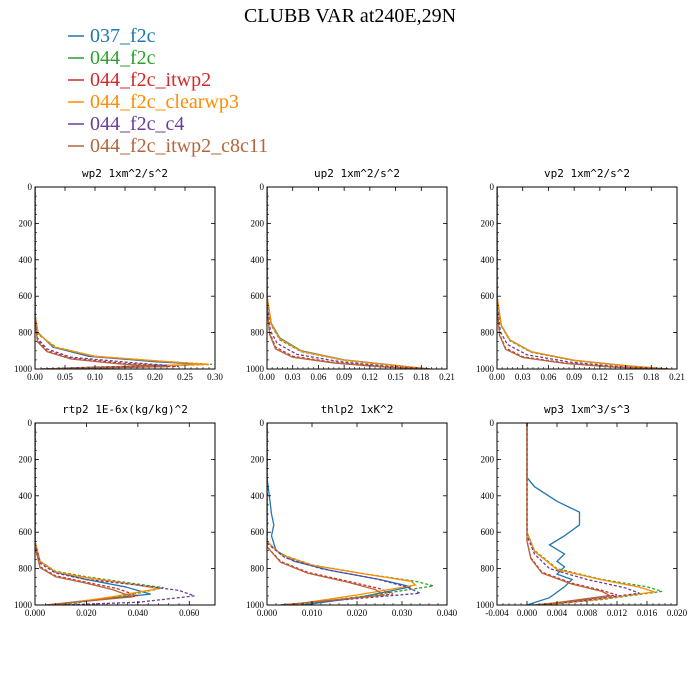 The height and width of the screenshot is (700, 700). What do you see at coordinates (523, 377) in the screenshot?
I see `x-tick-label: 0.03` at bounding box center [523, 377].